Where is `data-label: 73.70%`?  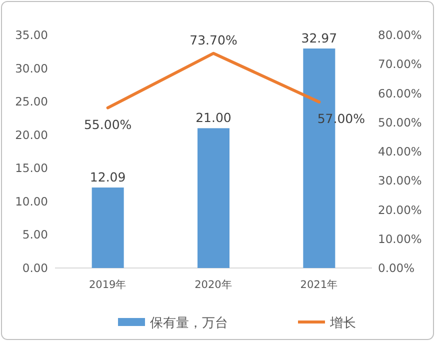 data-label: 73.70% is located at coordinates (214, 40).